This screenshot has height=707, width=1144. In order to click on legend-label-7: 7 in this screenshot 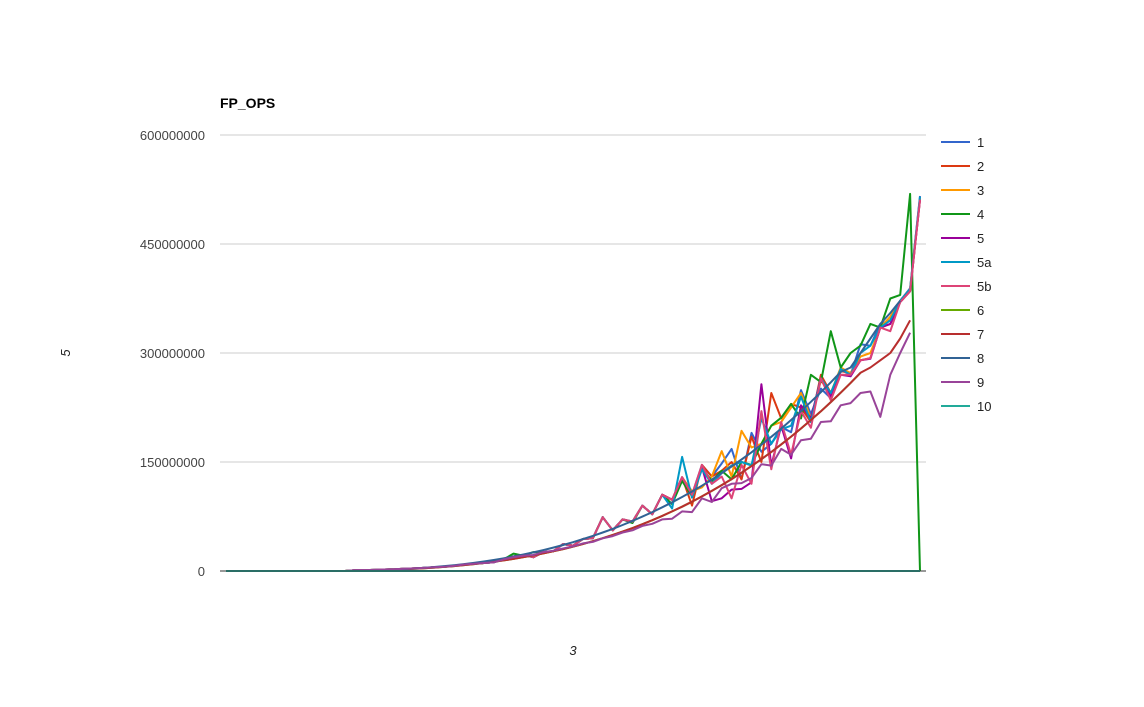, I will do `click(980, 334)`.